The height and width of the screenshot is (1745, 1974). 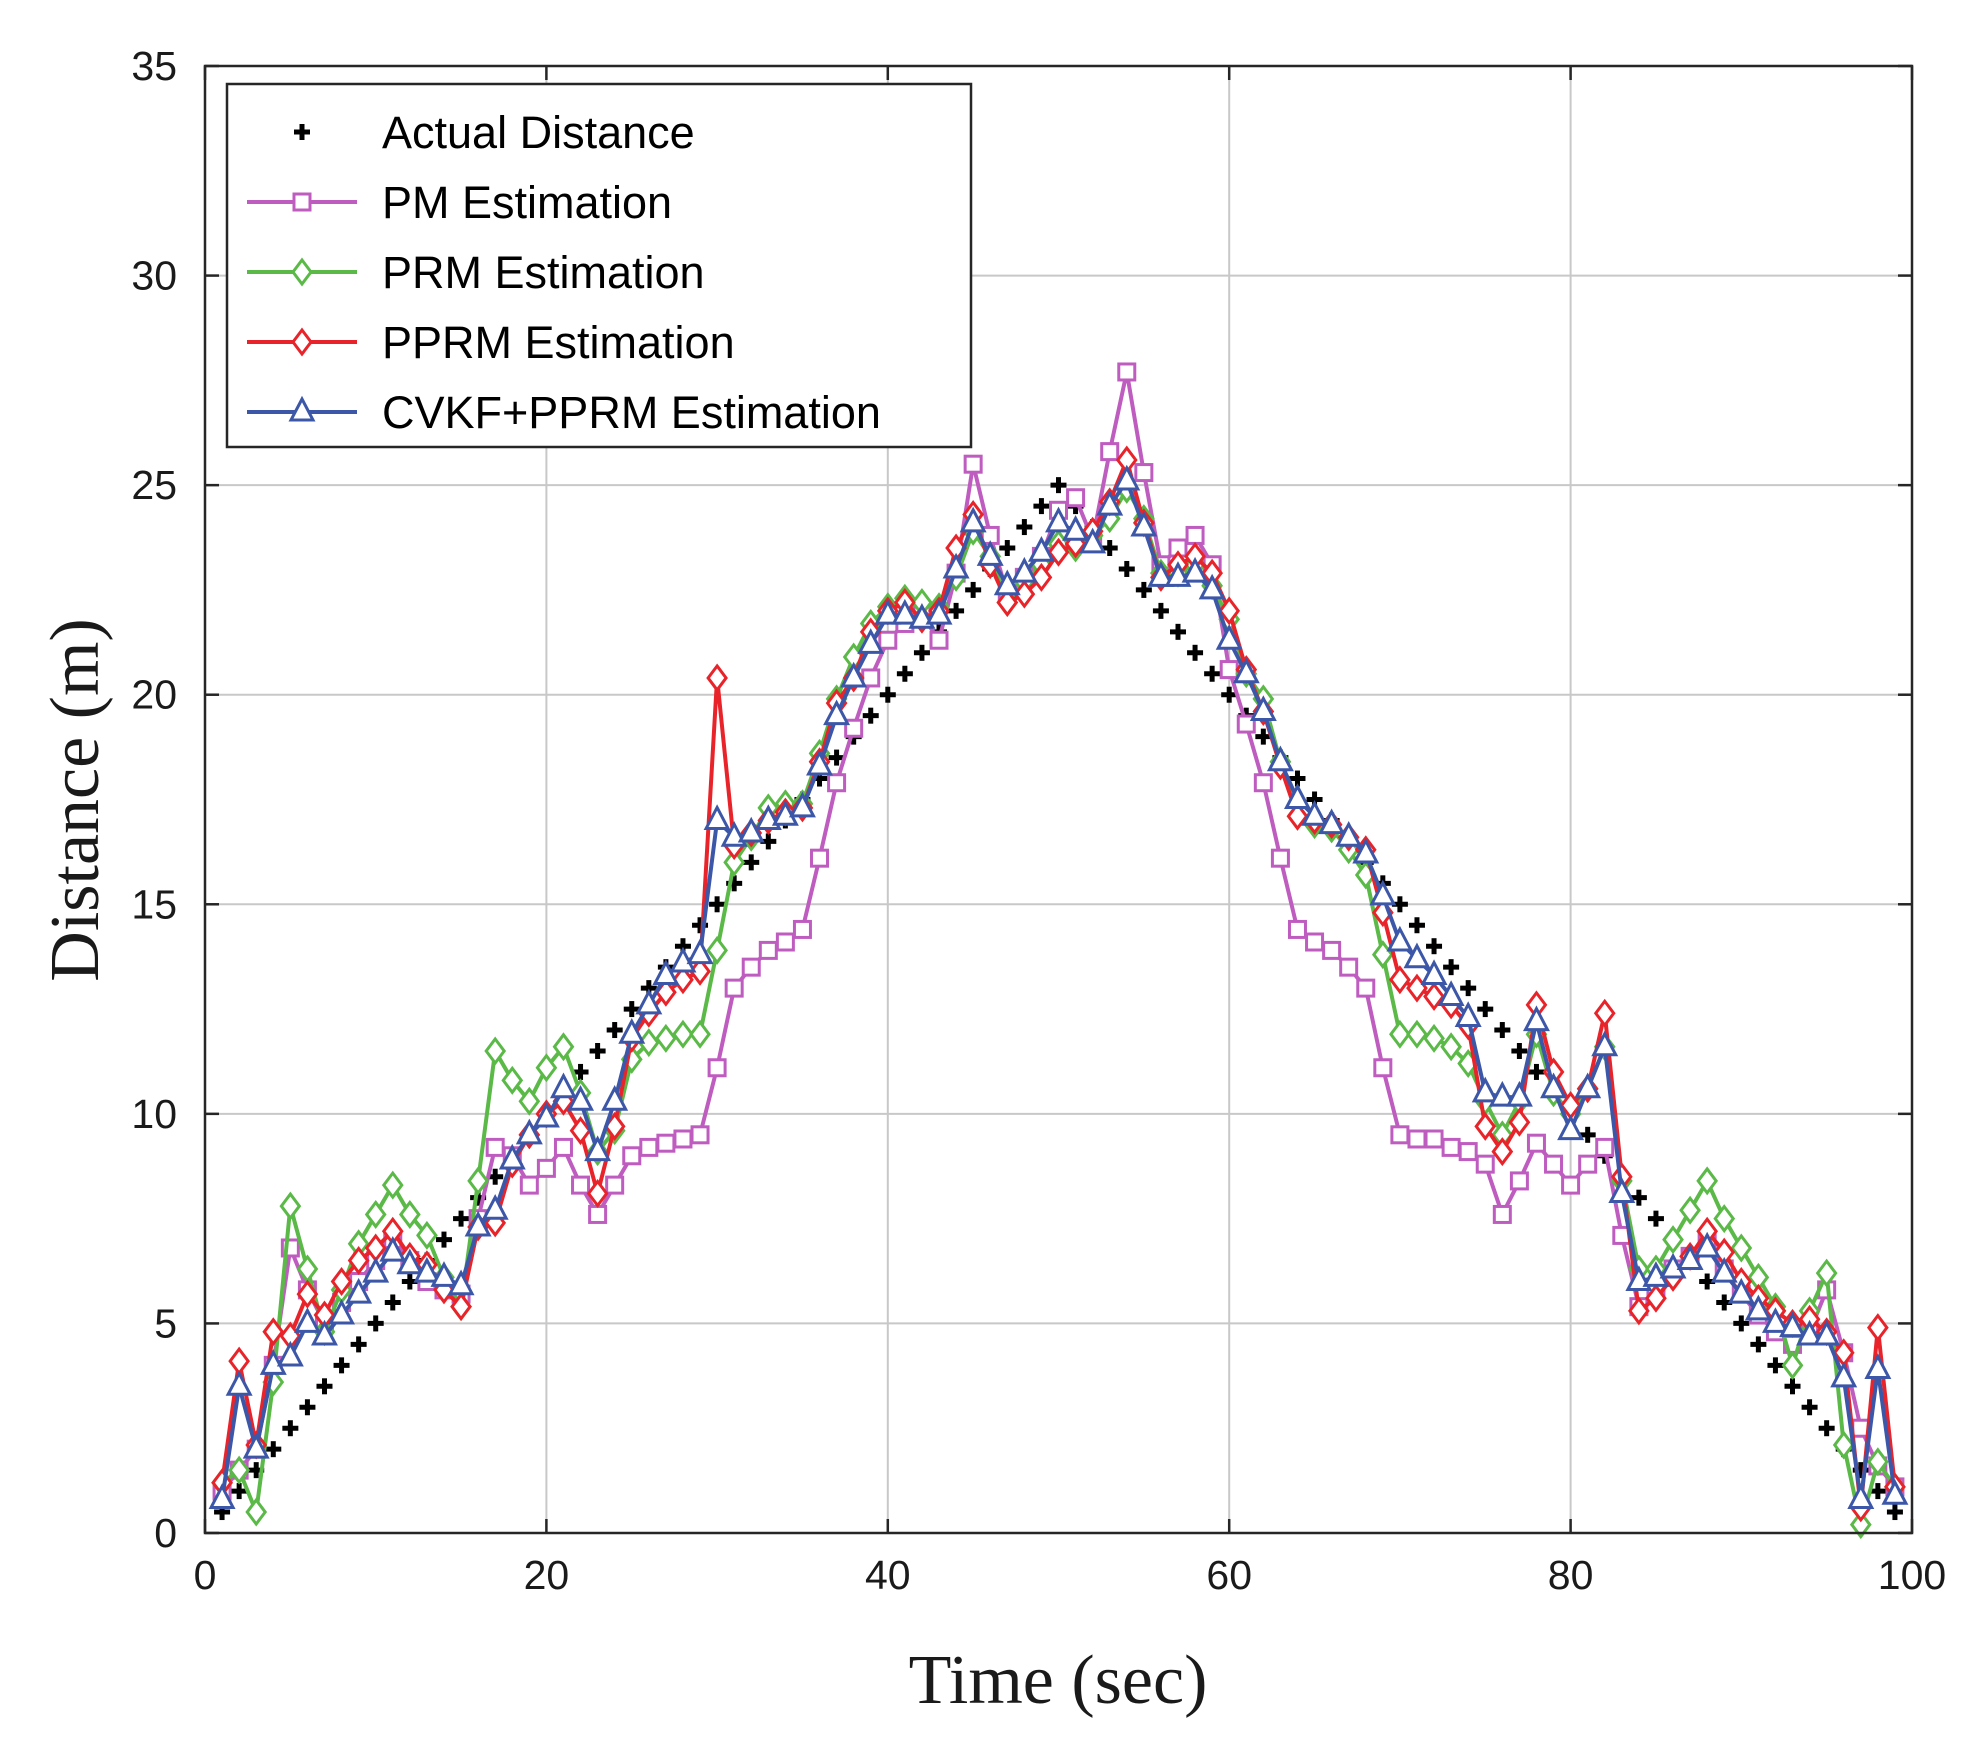 I want to click on legend-label: CVKF+PPRM Estimation, so click(x=631, y=412).